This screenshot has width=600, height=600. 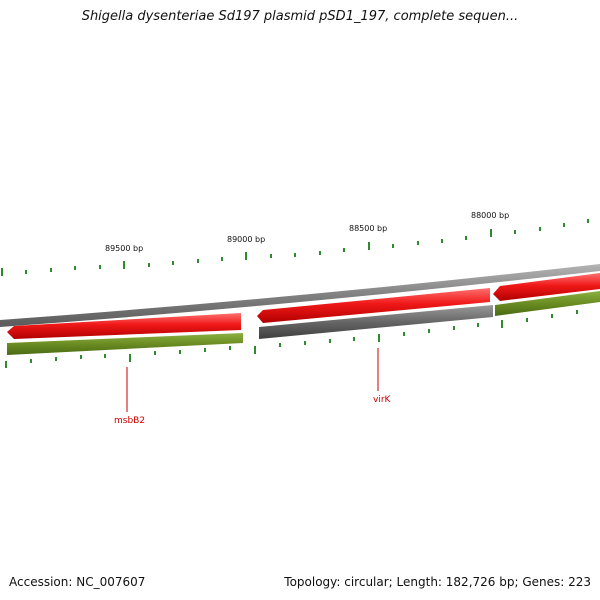 I want to click on inner-tick-ring, so click(x=291, y=339).